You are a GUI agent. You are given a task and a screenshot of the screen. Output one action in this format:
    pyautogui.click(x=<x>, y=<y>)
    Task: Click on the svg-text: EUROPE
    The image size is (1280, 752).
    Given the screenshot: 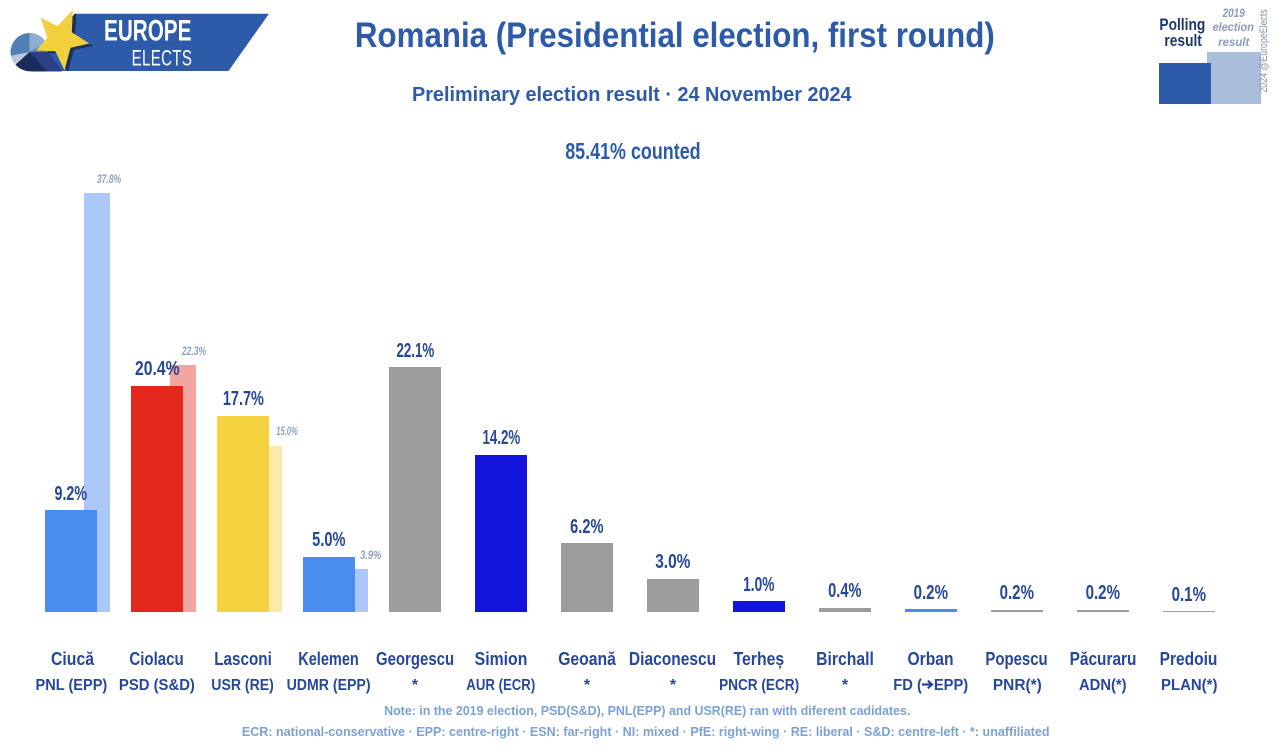 What is the action you would take?
    pyautogui.click(x=147, y=31)
    